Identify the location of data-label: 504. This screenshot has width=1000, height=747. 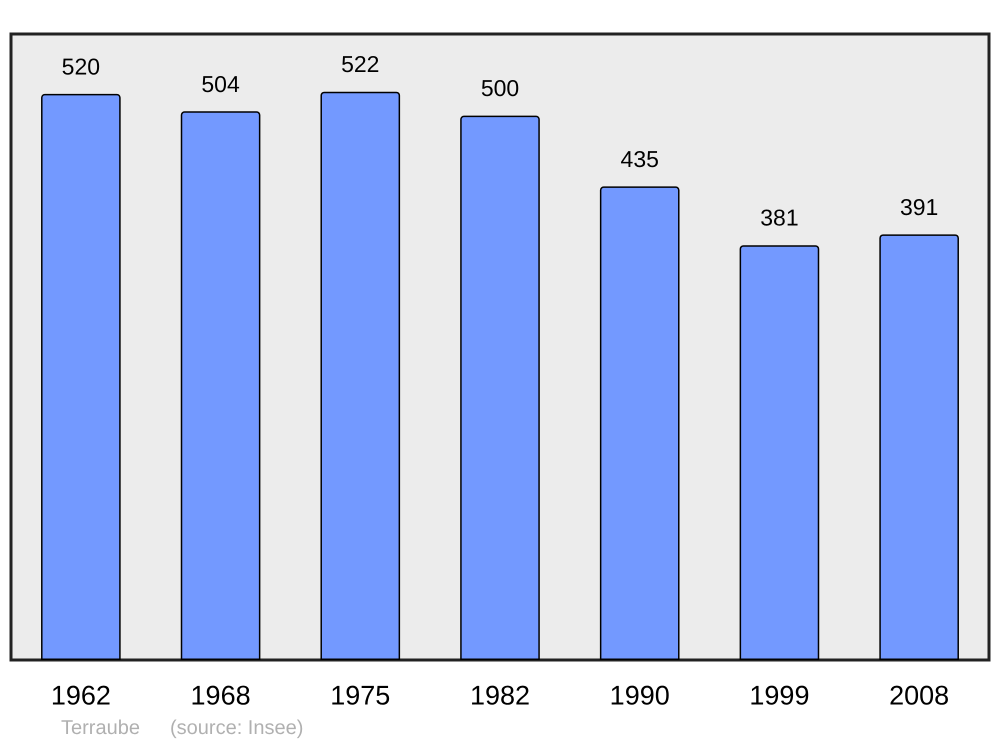
(220, 83).